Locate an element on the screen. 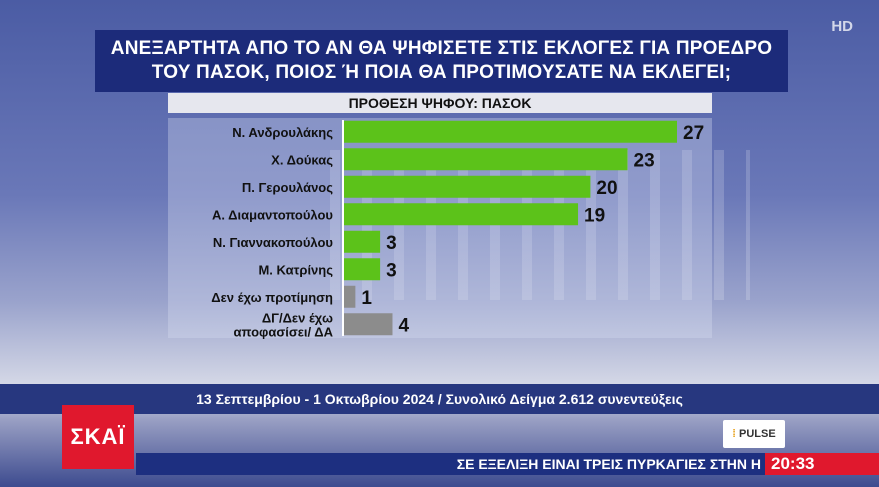 This screenshot has width=879, height=487. category-label-line: Χ. Δούκας is located at coordinates (302, 159).